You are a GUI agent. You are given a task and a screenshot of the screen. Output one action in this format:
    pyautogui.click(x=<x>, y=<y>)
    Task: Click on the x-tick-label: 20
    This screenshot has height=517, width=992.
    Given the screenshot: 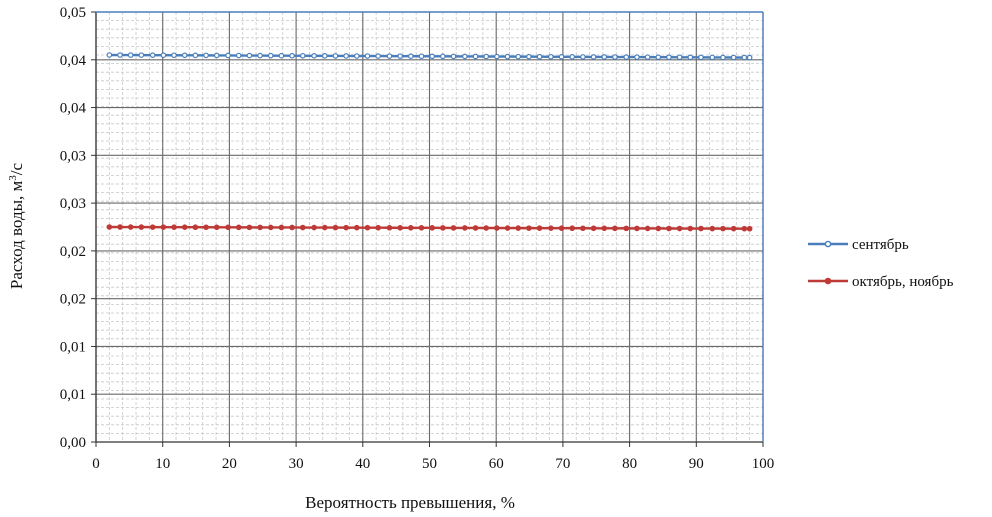 What is the action you would take?
    pyautogui.click(x=229, y=464)
    